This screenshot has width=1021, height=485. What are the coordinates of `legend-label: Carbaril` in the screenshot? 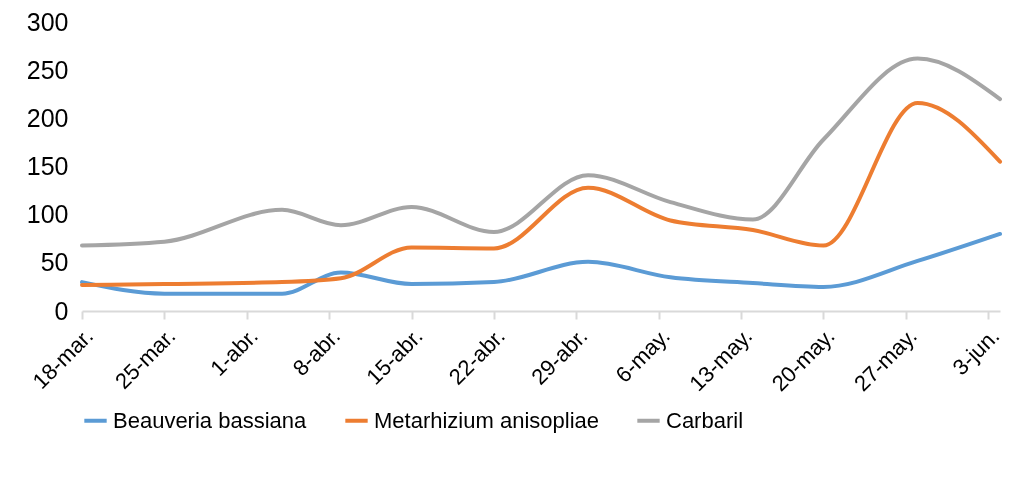 It's located at (705, 420).